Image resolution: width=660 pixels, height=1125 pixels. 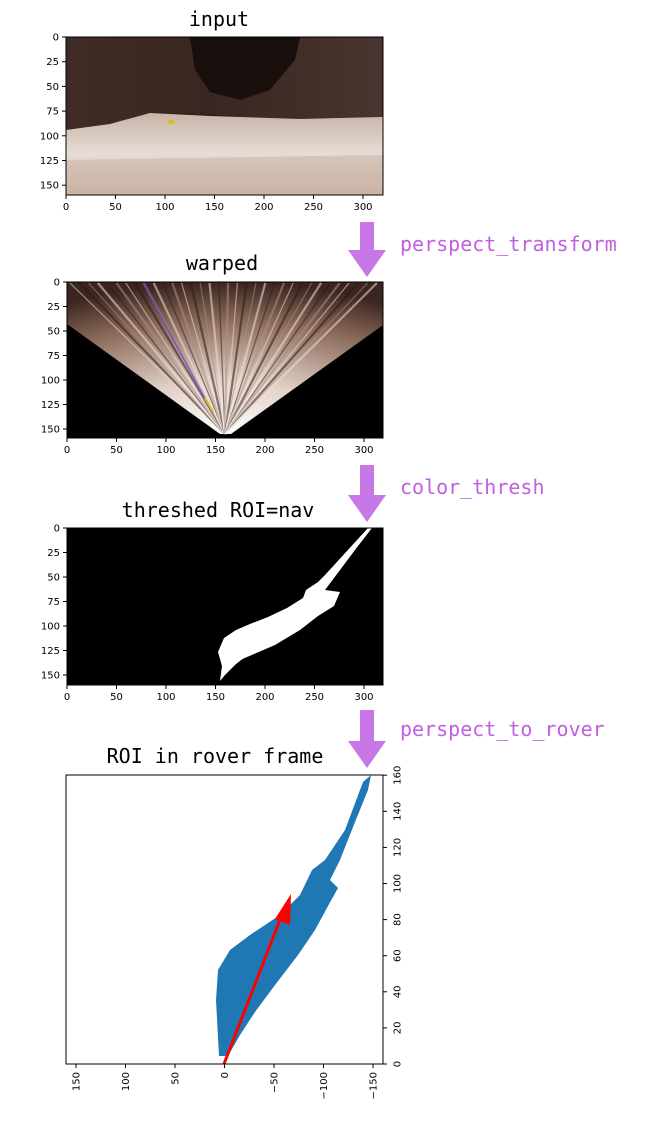 I want to click on rock-sample-marker, so click(x=171, y=122).